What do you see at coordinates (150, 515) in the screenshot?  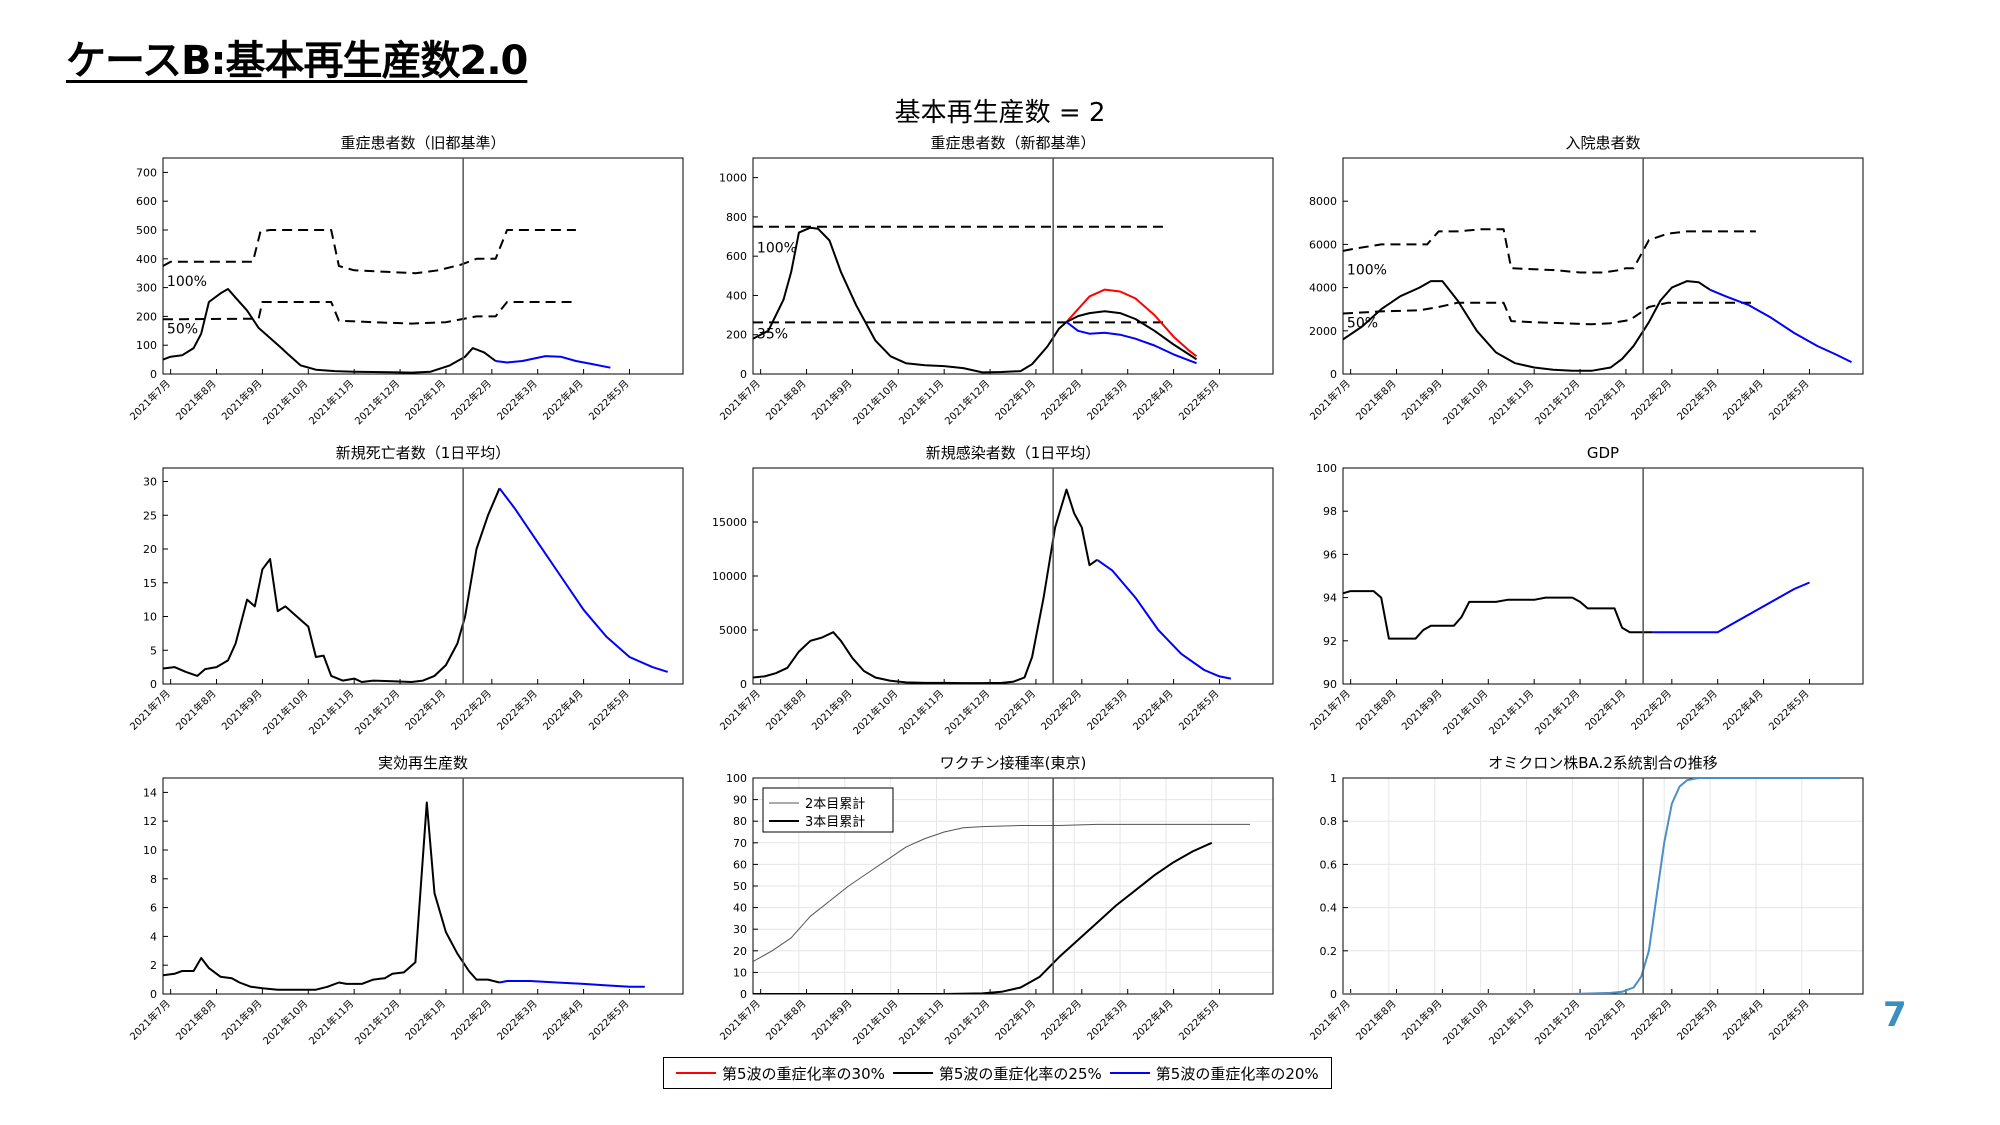 I see `y-tick-label: 25` at bounding box center [150, 515].